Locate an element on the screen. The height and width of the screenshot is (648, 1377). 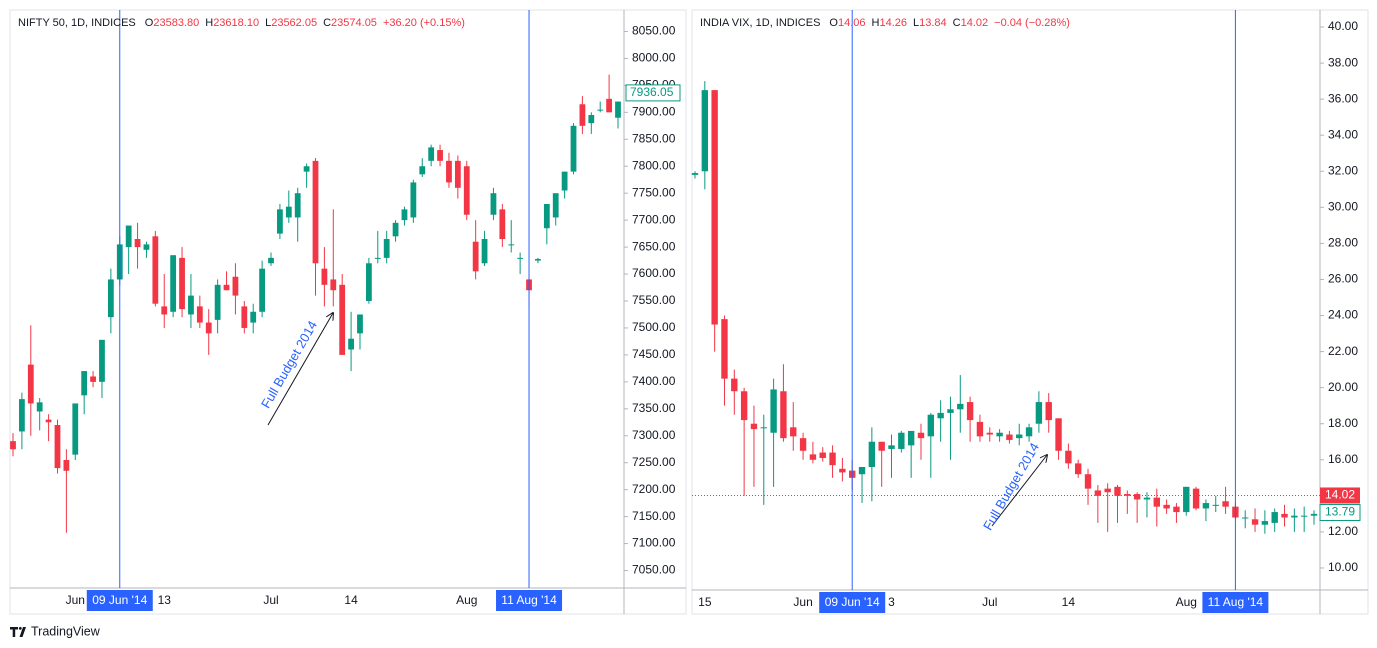
ohlc-value: 23574.05 is located at coordinates (354, 23).